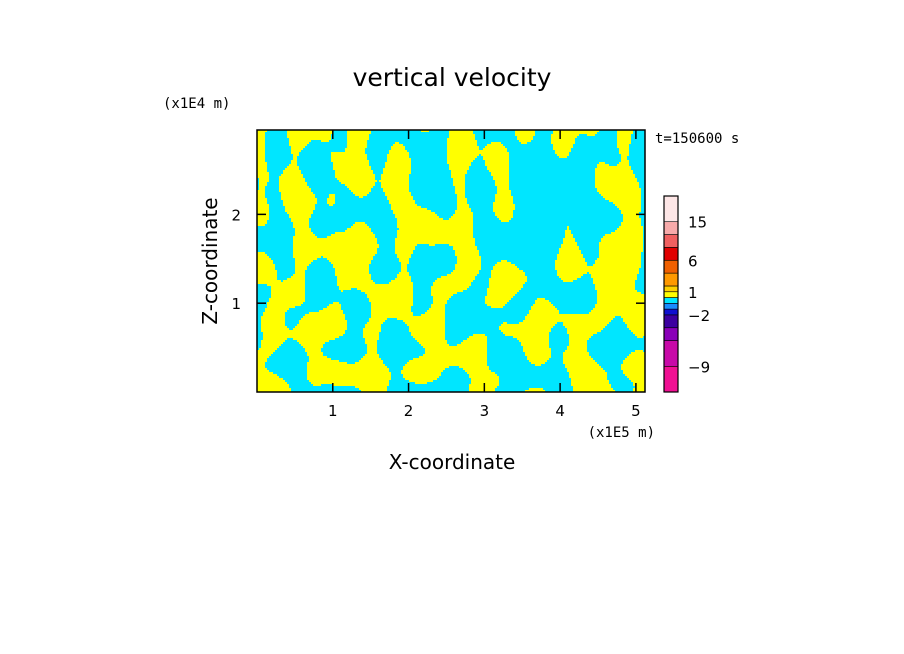 This screenshot has width=904, height=654. Describe the element at coordinates (686, 294) in the screenshot. I see `colorbar: 15 6 1 −2 −9` at that location.